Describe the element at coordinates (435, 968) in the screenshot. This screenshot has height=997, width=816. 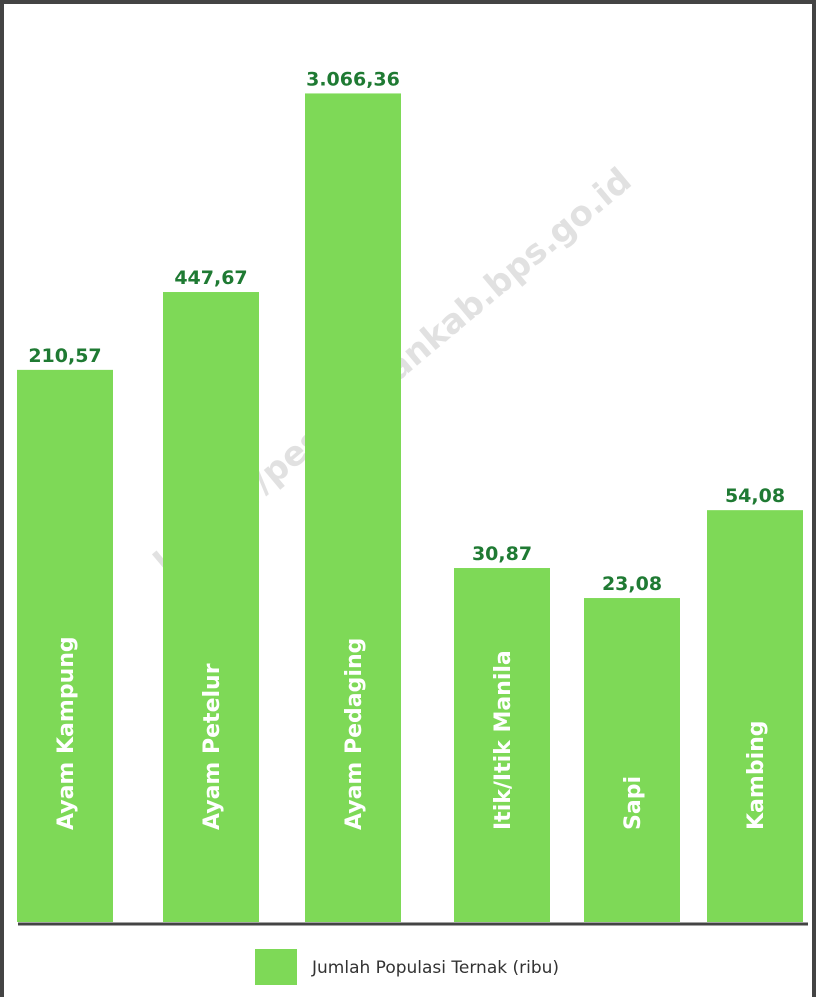
I see `legend-label: Jumlah Populasi Ternak (ribu)` at that location.